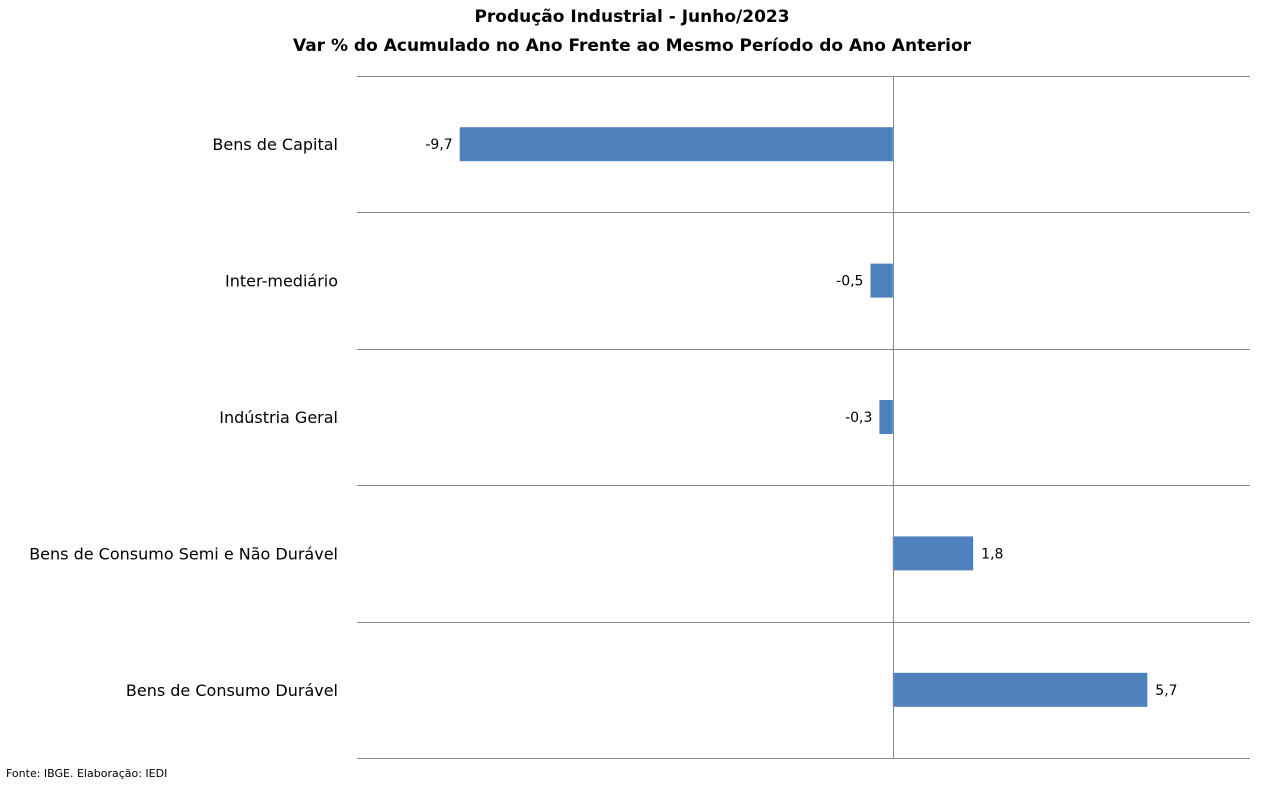 This screenshot has height=788, width=1264. I want to click on category-label: Bens de Consumo Durável, so click(232, 690).